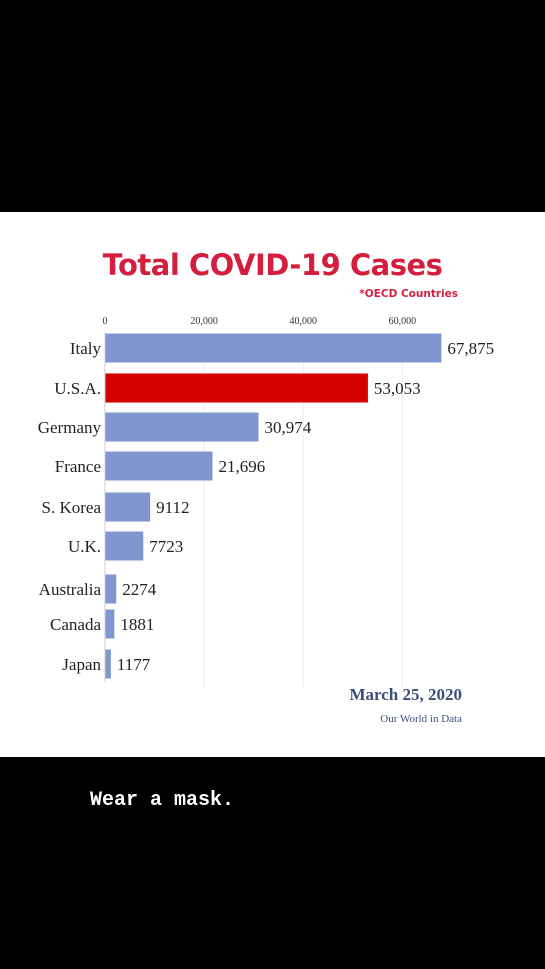  I want to click on value-label: 9112, so click(172, 507).